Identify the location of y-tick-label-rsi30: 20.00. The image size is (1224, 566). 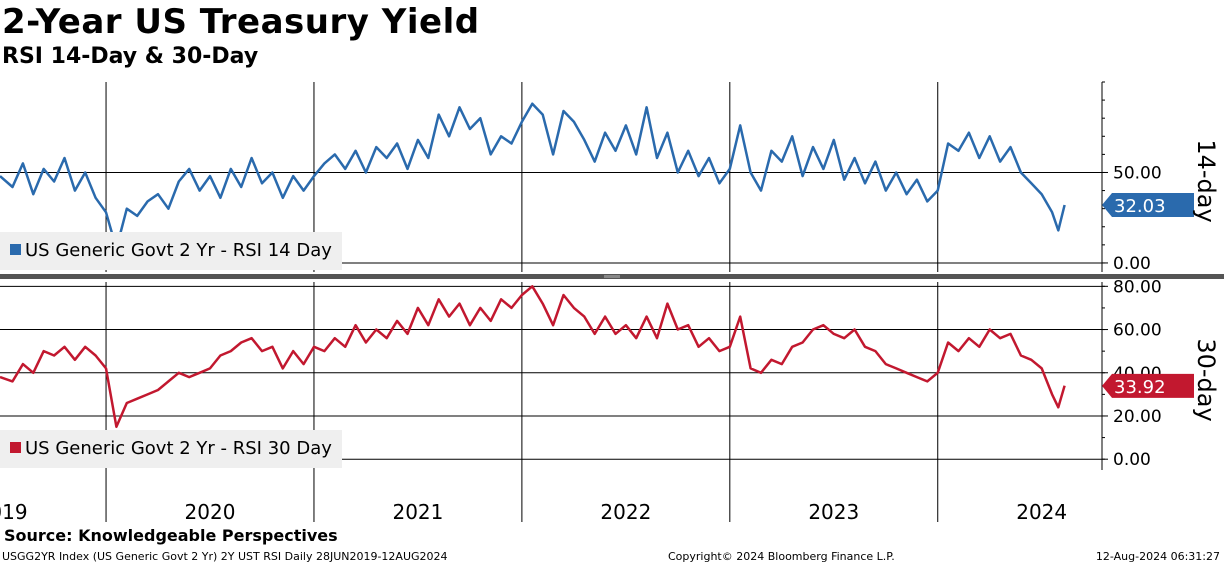
(1137, 417).